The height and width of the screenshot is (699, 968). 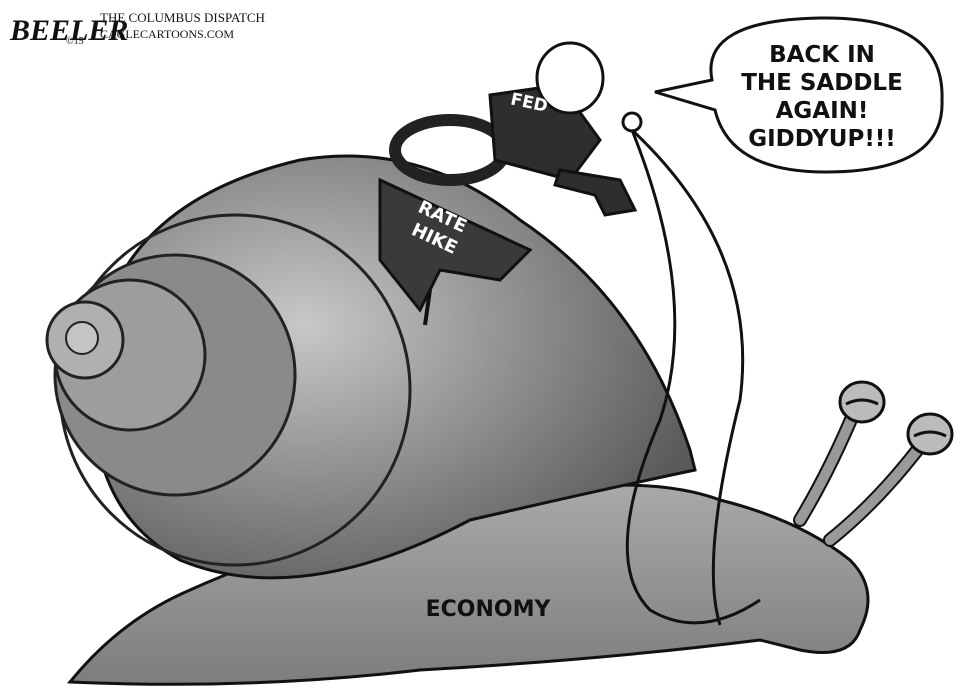 I want to click on artist-signature: BEELER, so click(x=68, y=30).